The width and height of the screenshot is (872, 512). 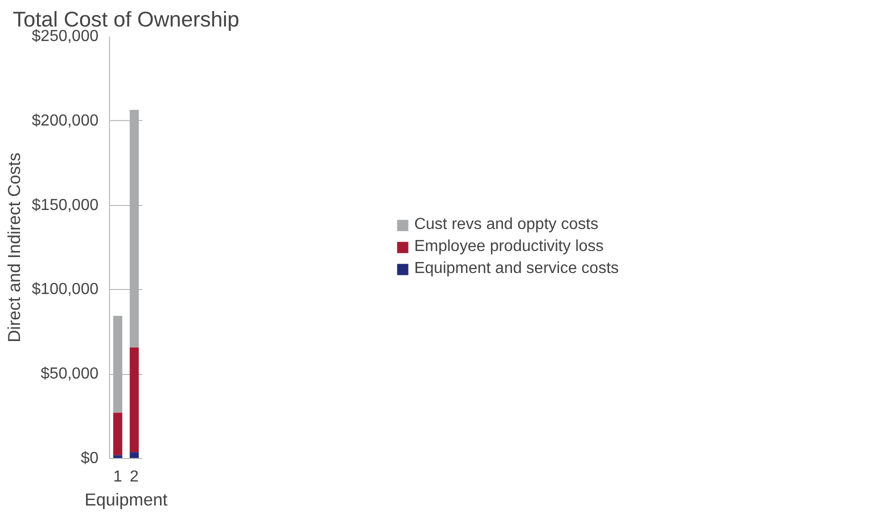 I want to click on y-tick-label: $0, so click(x=89, y=458).